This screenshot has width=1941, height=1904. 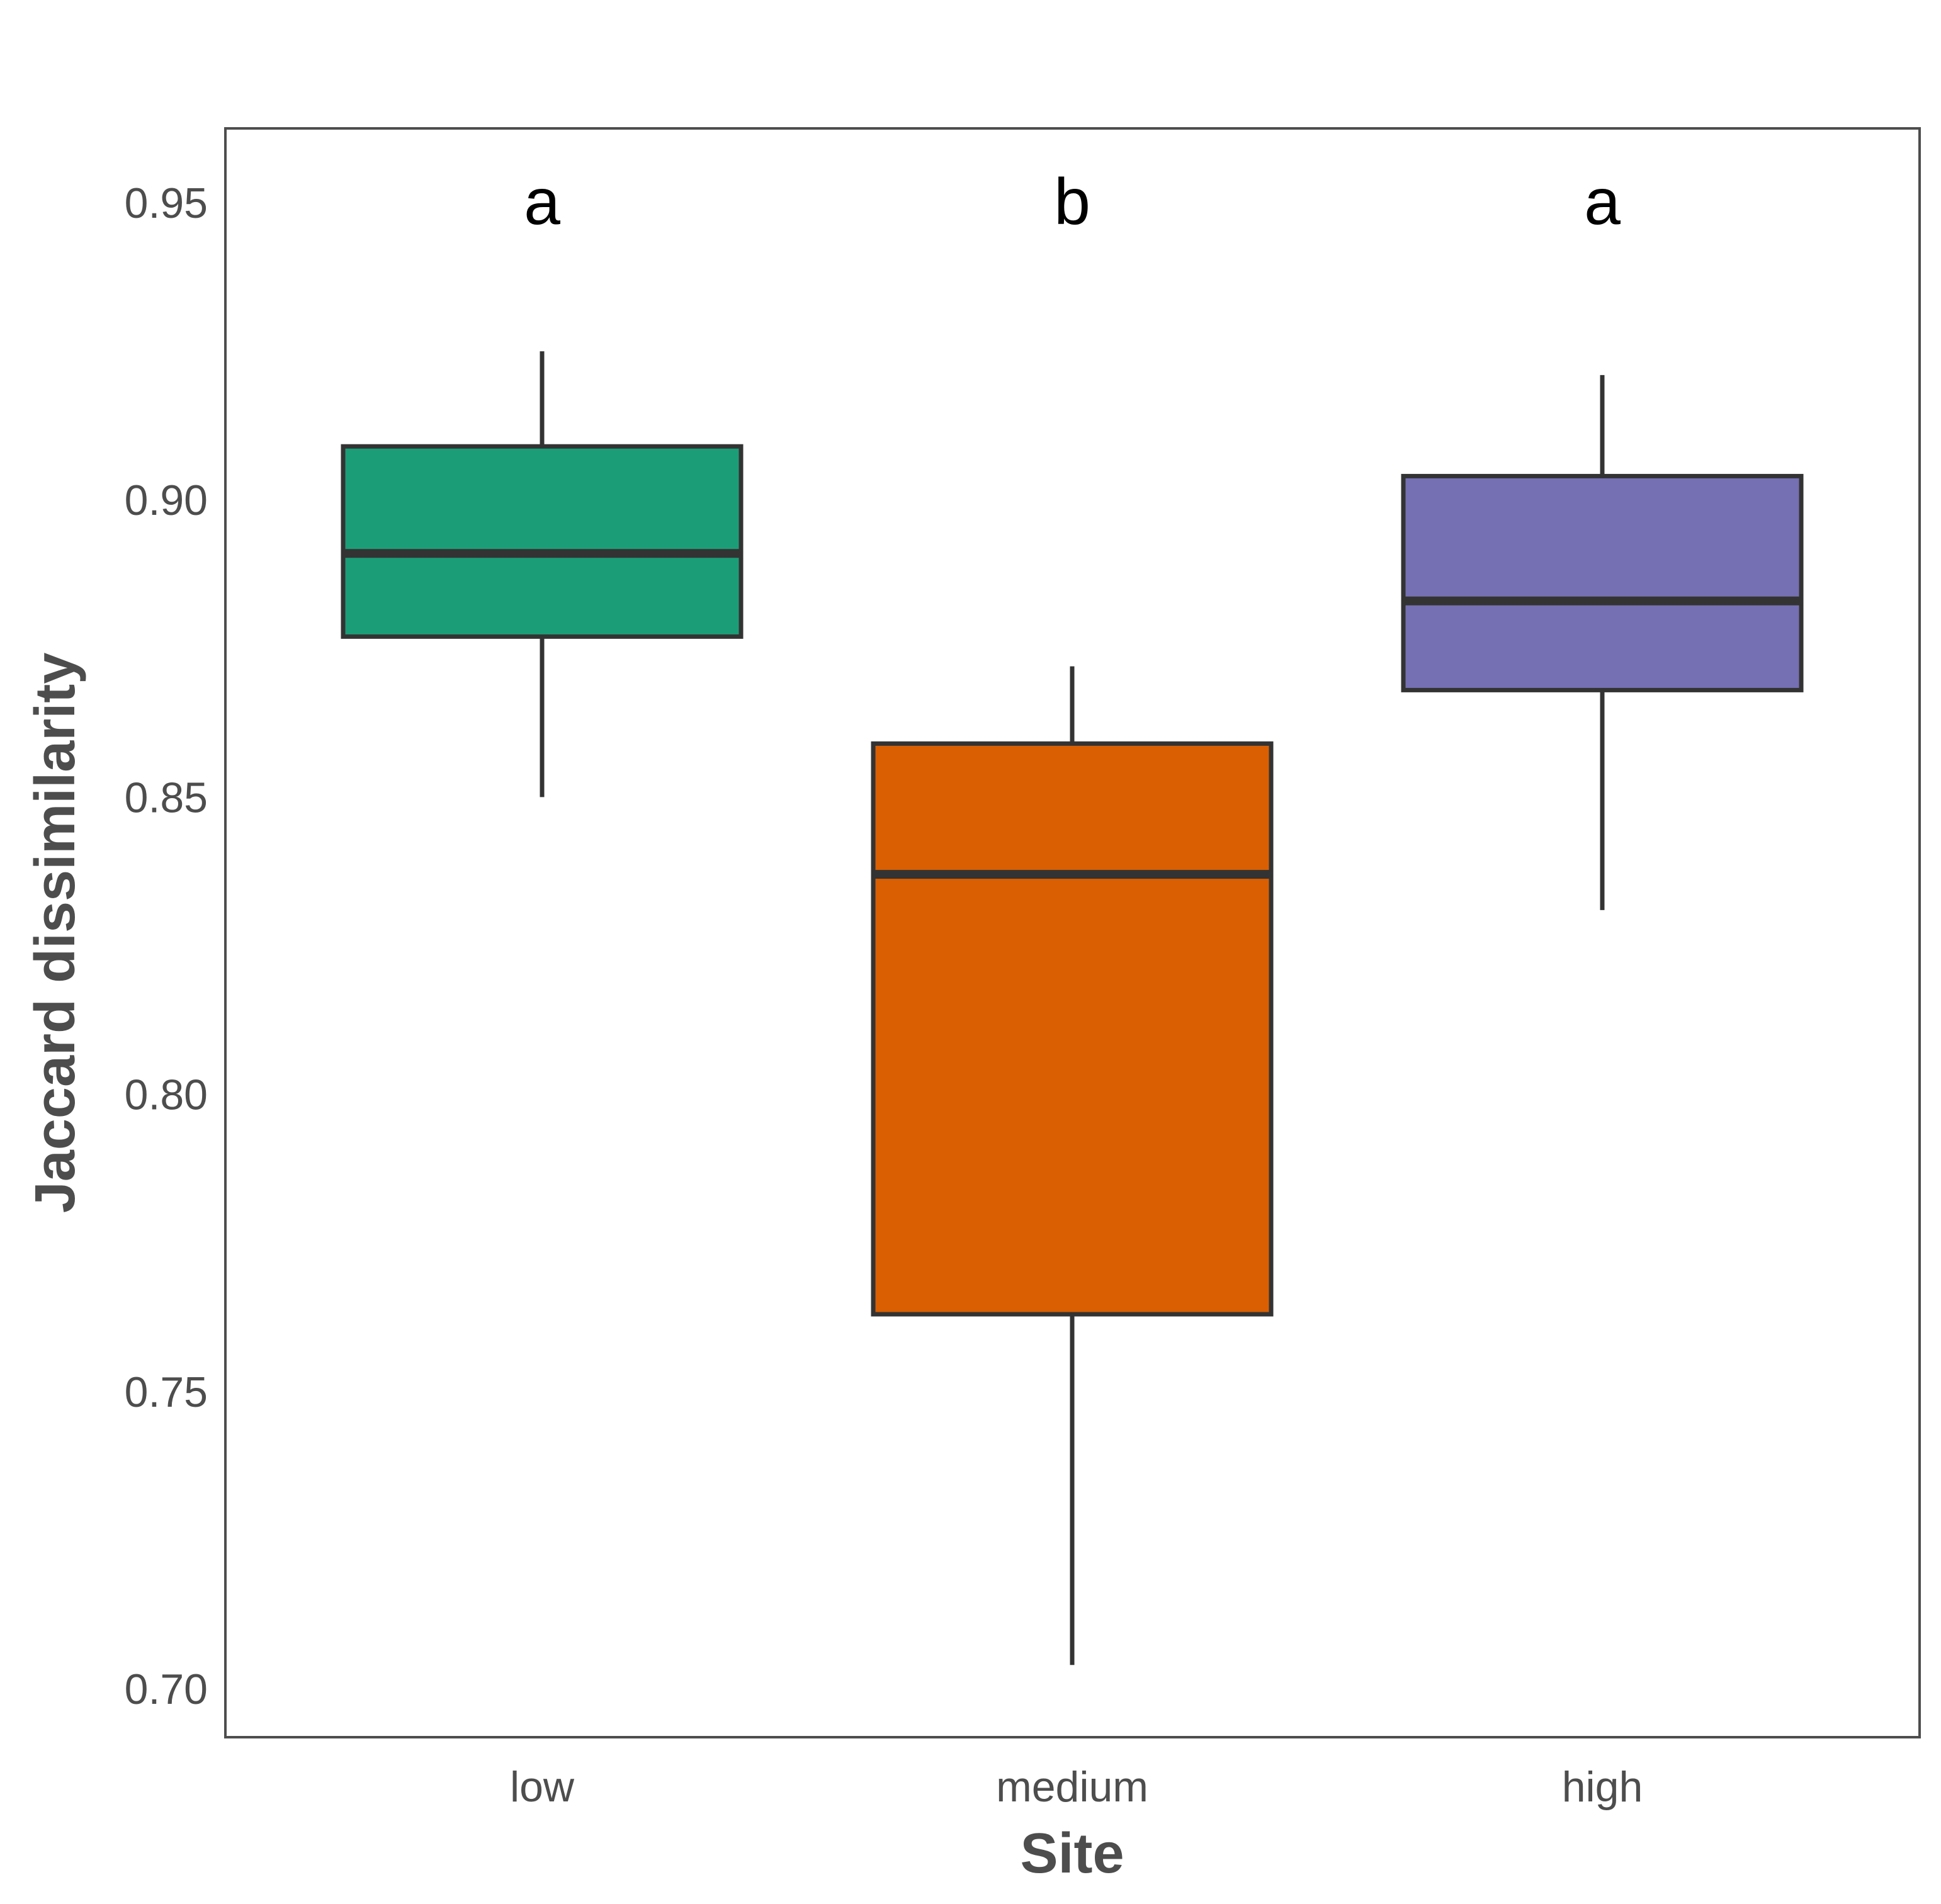 What do you see at coordinates (166, 1689) in the screenshot?
I see `y-tick-label: 0.70` at bounding box center [166, 1689].